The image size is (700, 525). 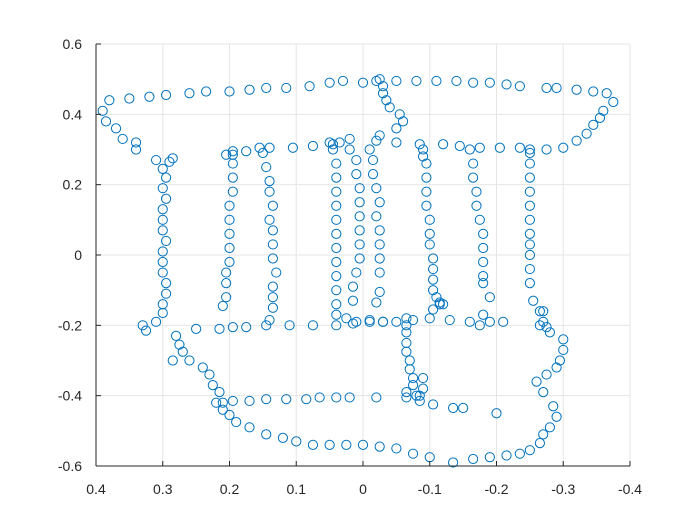 I want to click on y-tick-label: 0.2, so click(x=73, y=185).